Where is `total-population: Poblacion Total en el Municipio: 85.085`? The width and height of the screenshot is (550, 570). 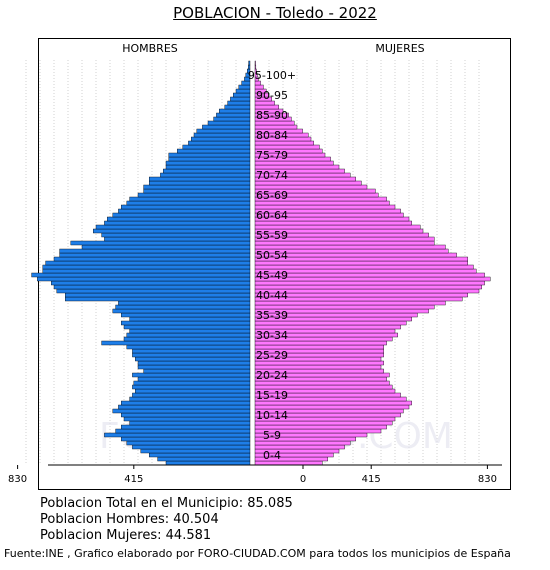
total-population: Poblacion Total en el Municipio: 85.085 is located at coordinates (166, 503).